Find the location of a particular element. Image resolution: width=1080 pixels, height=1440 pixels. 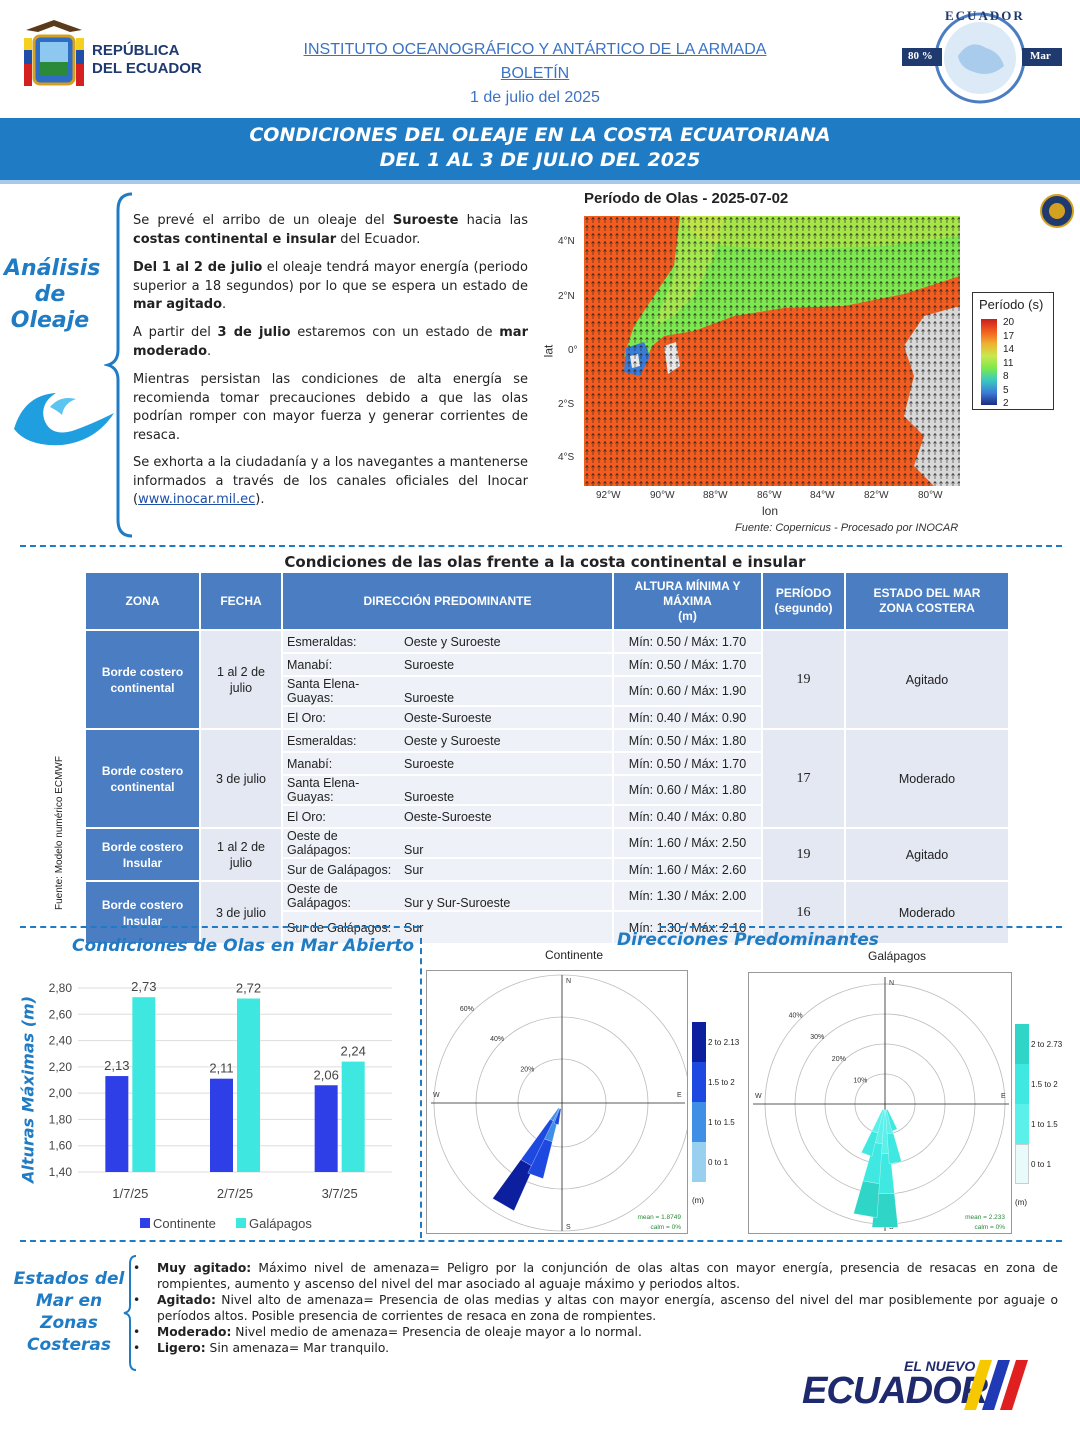

legend-label: 1.5 to 2 is located at coordinates (721, 1082).